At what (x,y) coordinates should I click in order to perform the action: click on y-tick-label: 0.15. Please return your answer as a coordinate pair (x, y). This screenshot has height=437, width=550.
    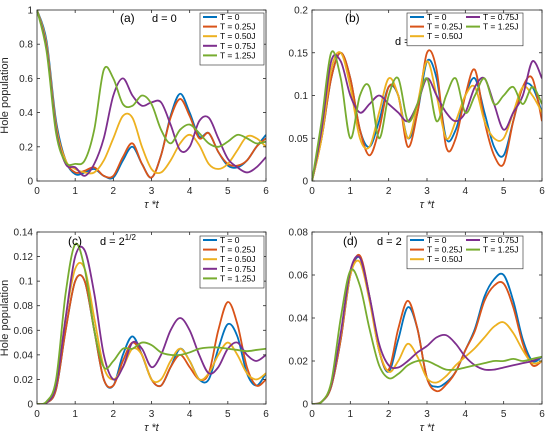
    Looking at the image, I should click on (299, 53).